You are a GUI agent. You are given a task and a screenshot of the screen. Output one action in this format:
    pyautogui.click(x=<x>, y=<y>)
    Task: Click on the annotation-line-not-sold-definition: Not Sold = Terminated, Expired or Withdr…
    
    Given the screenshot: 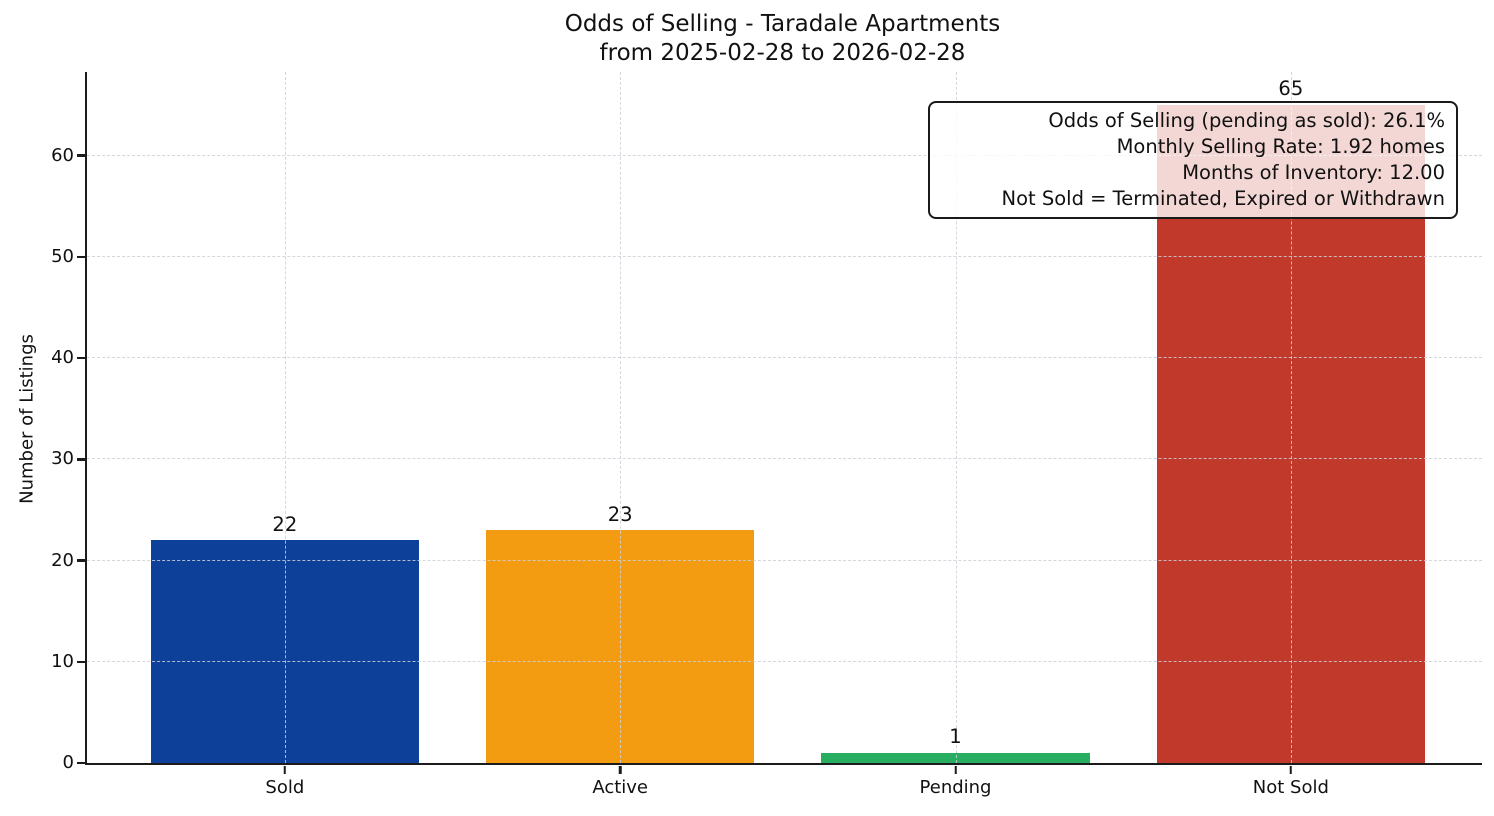 What is the action you would take?
    pyautogui.click(x=1223, y=198)
    